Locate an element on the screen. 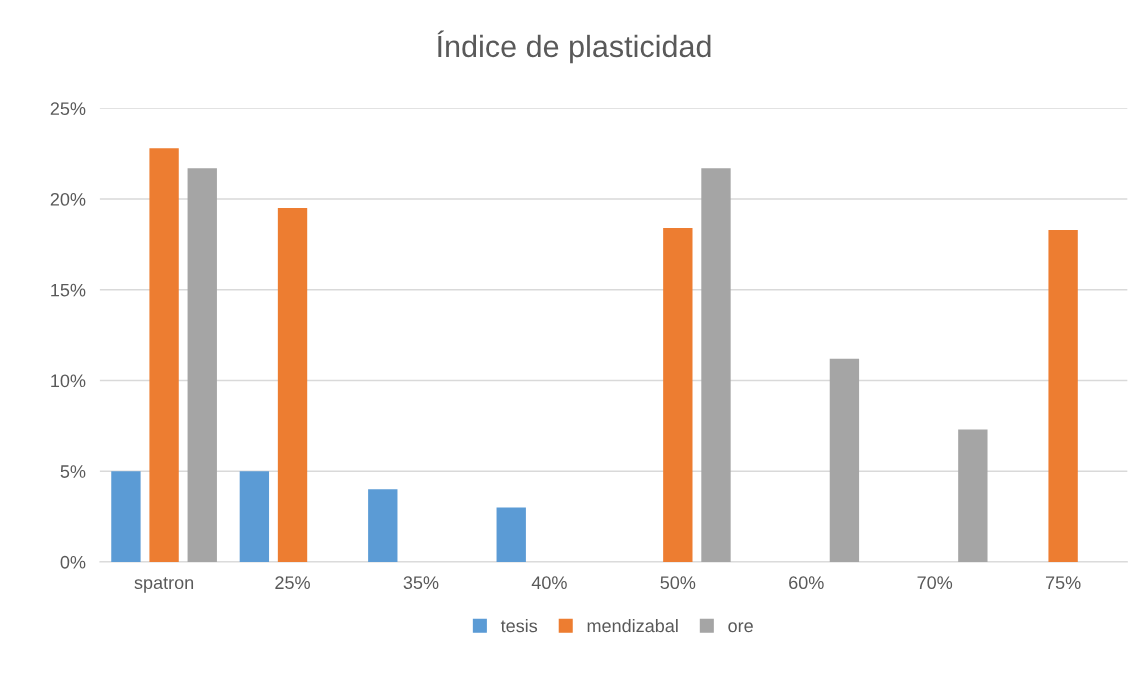 Image resolution: width=1148 pixels, height=677 pixels. x-tick-label: 25% is located at coordinates (292, 583).